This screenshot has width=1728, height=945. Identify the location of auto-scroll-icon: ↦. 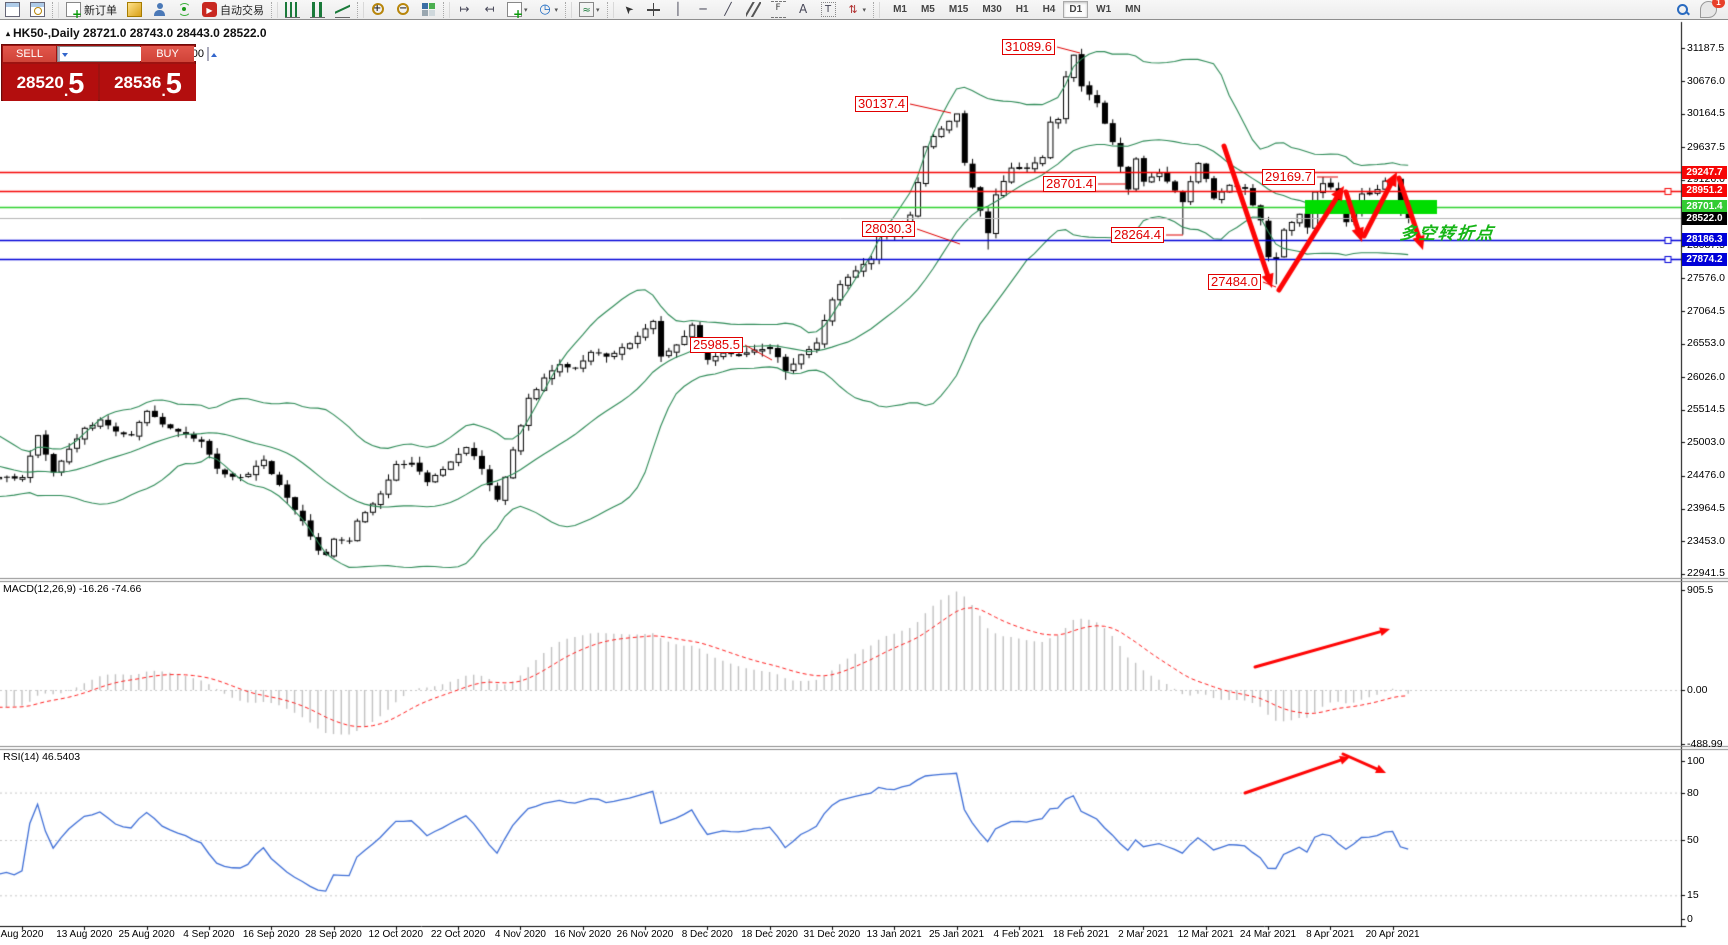
(464, 9).